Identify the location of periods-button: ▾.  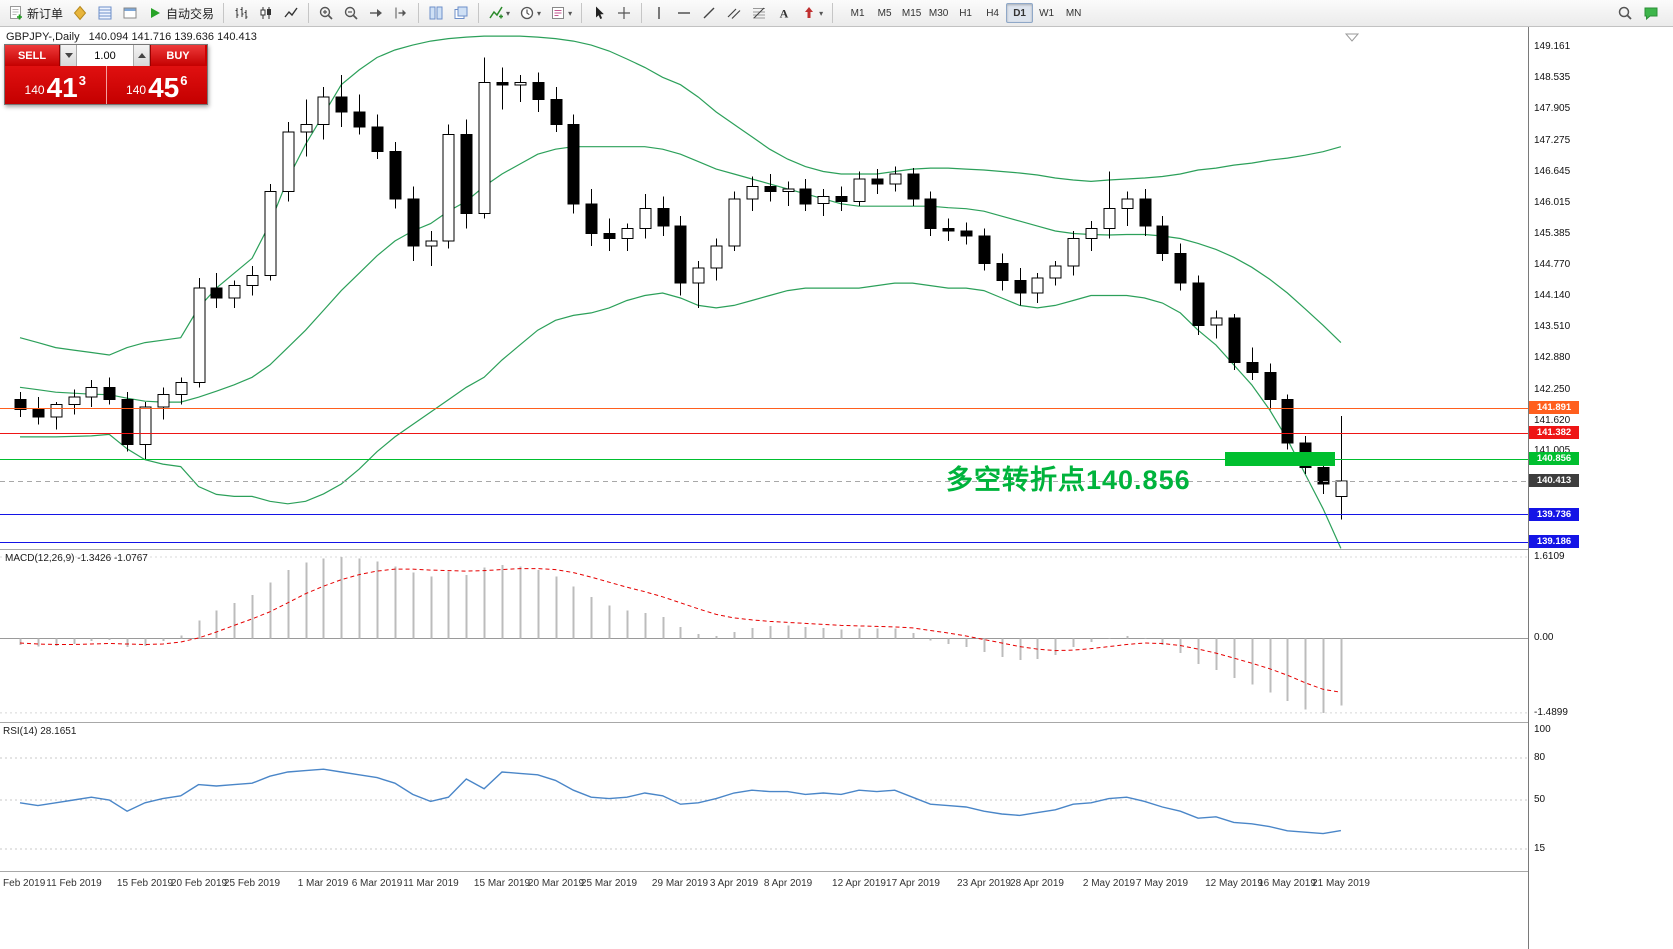
(530, 13).